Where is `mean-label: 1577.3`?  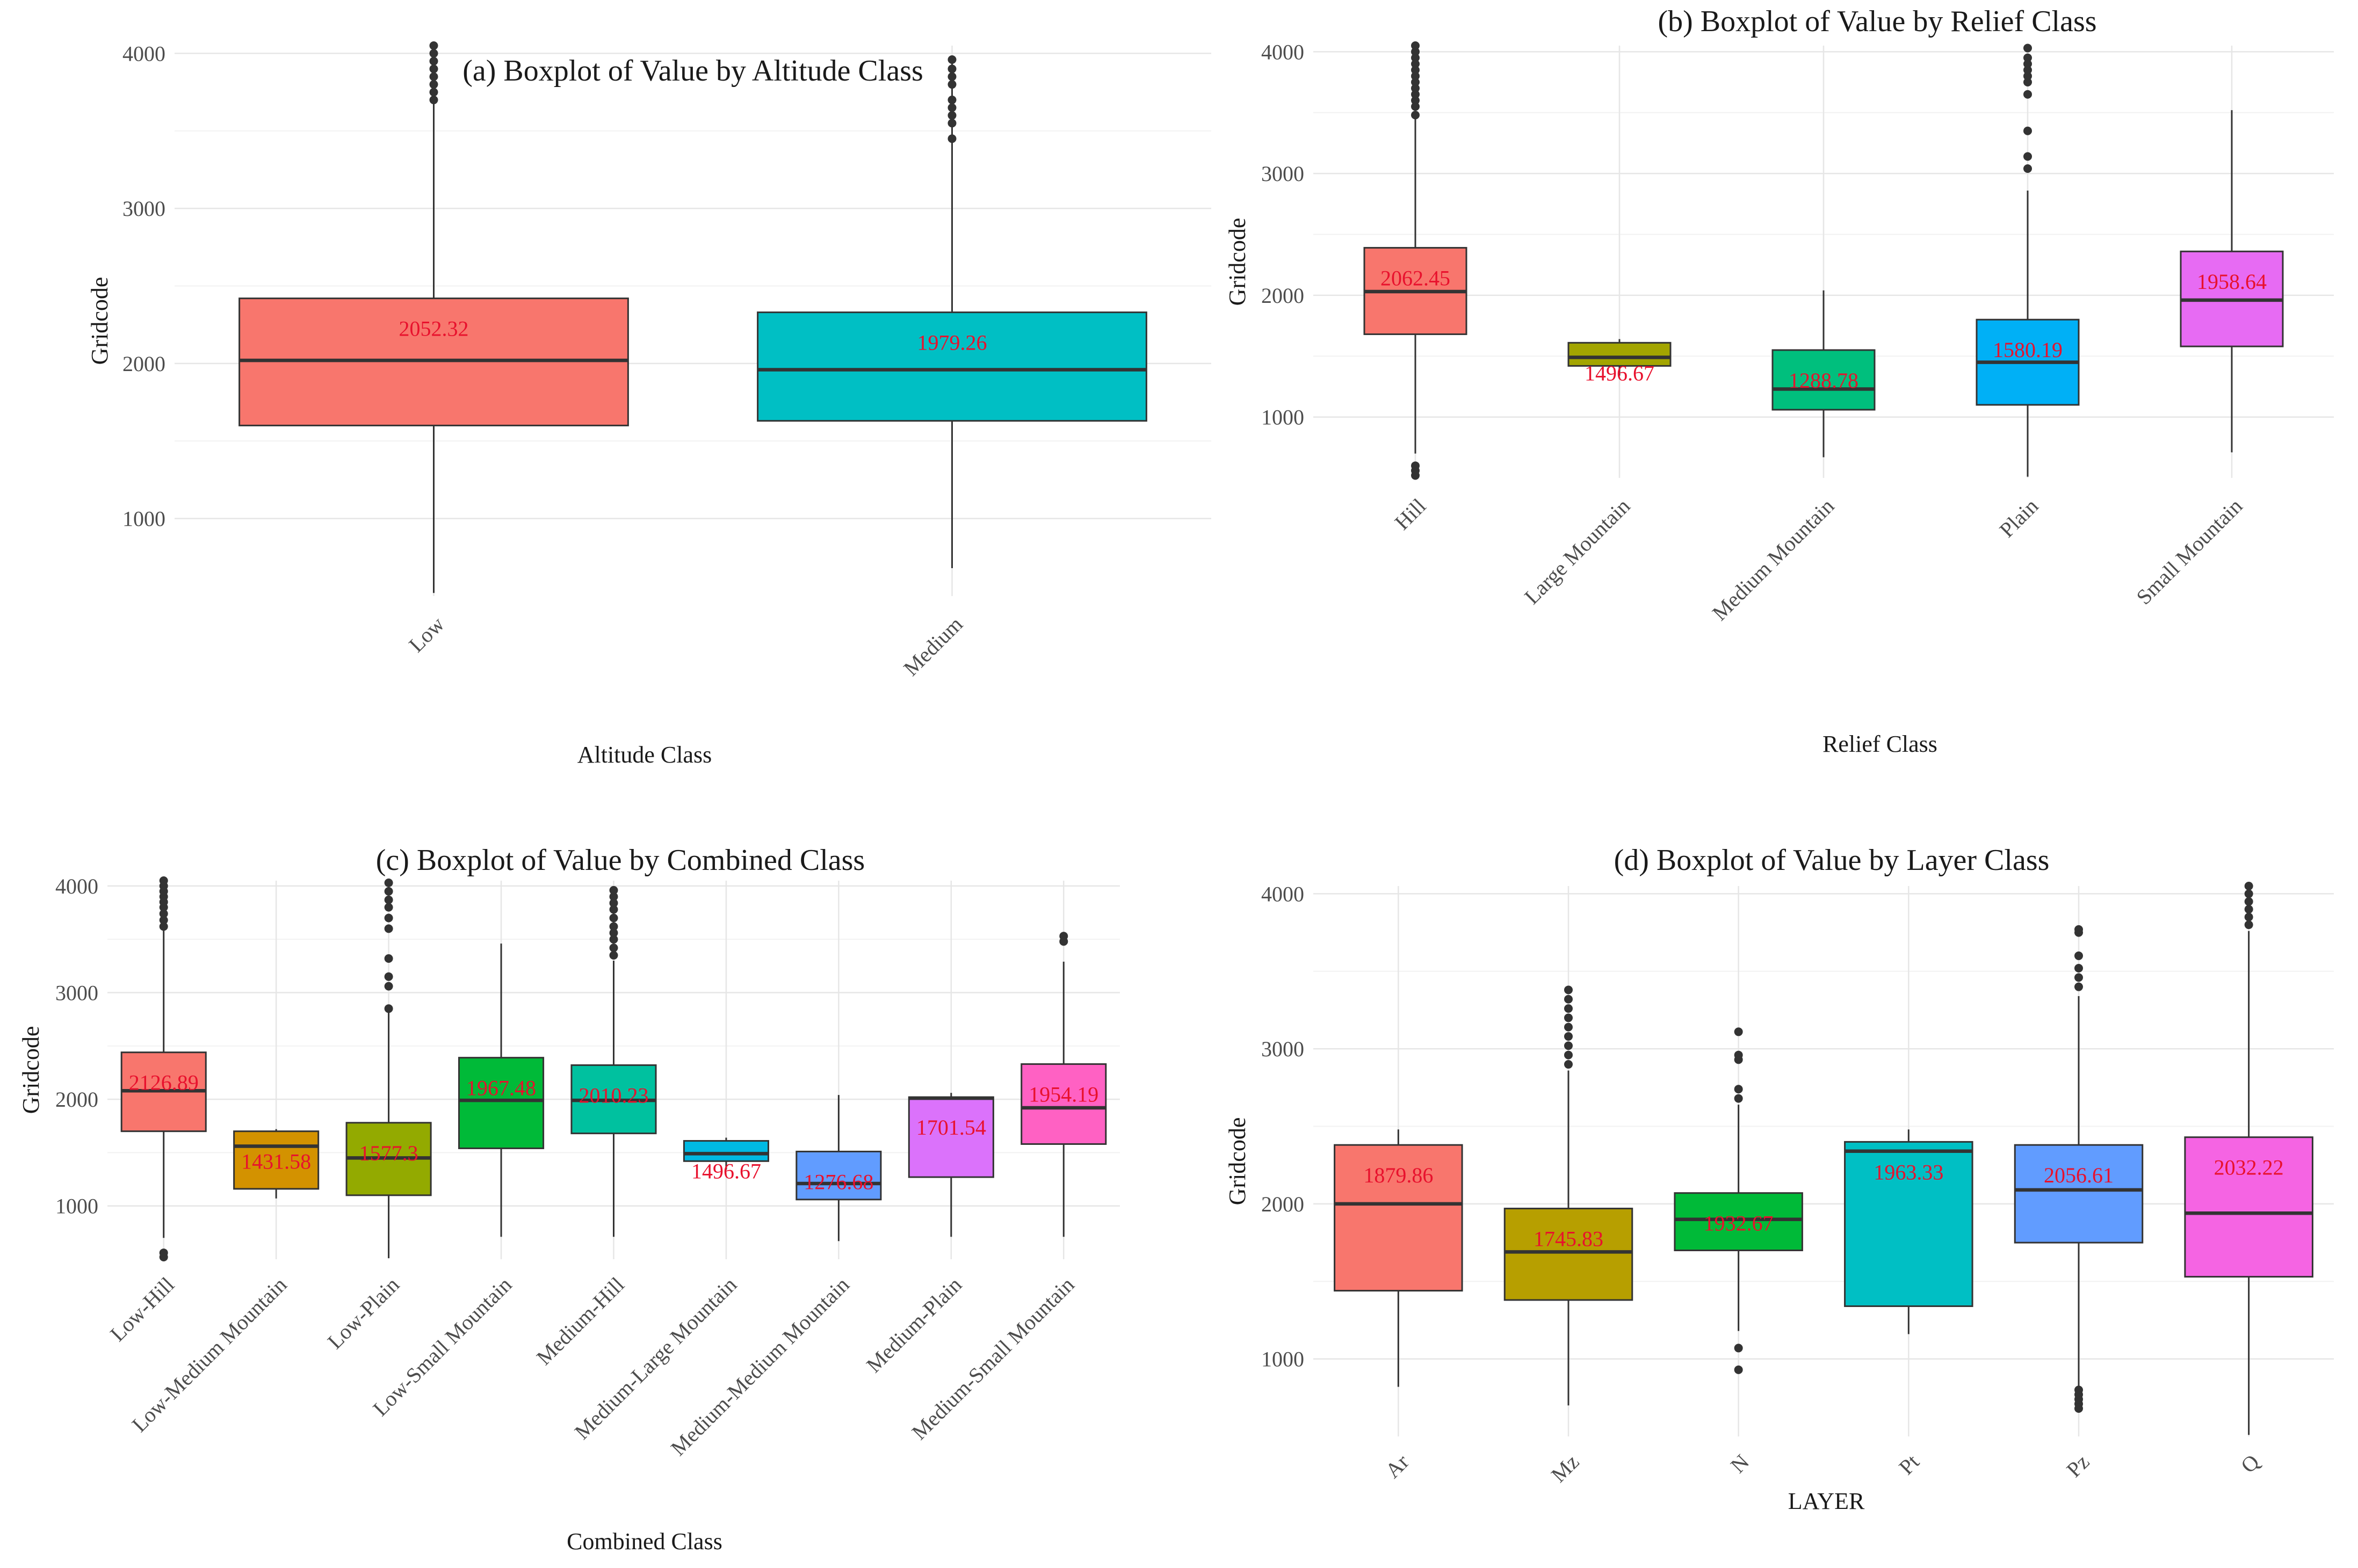
mean-label: 1577.3 is located at coordinates (388, 1153).